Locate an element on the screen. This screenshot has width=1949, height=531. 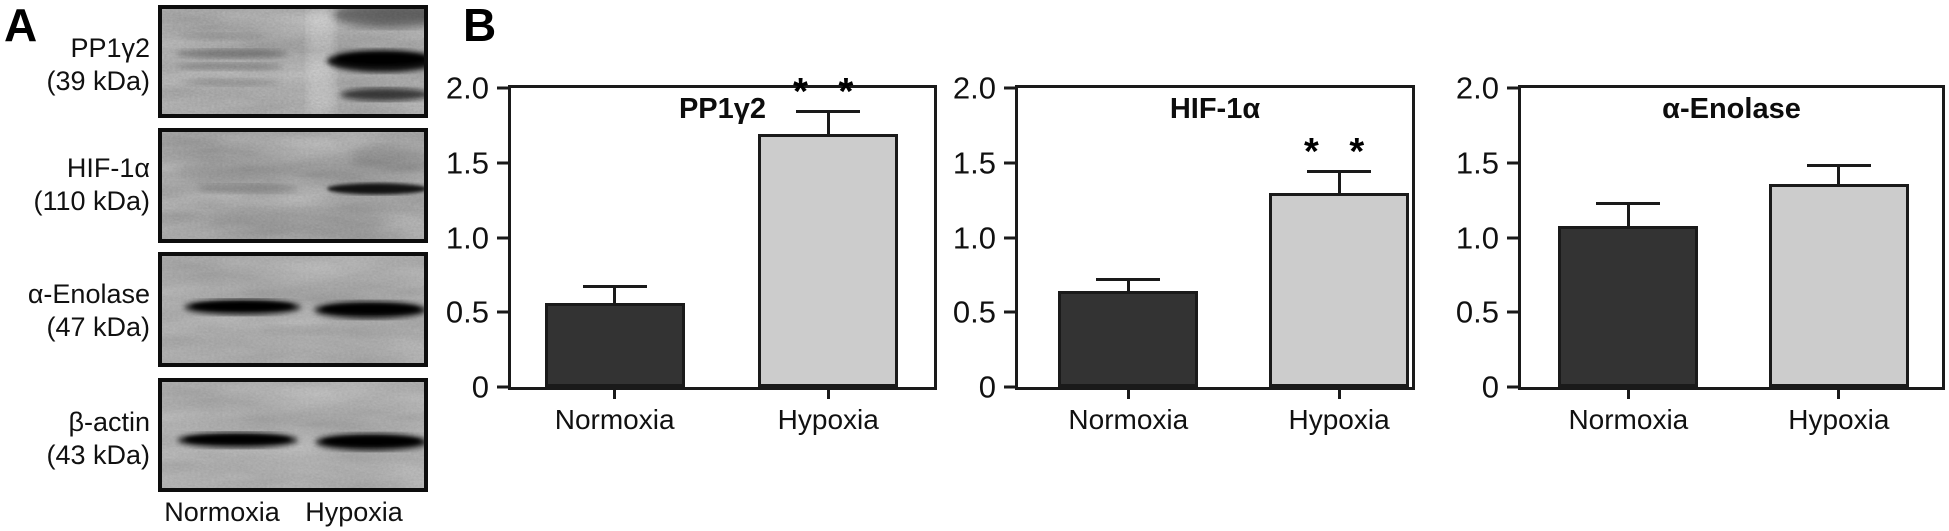
blot-label-bactin: β-actin (43 kDa) is located at coordinates (75, 439).